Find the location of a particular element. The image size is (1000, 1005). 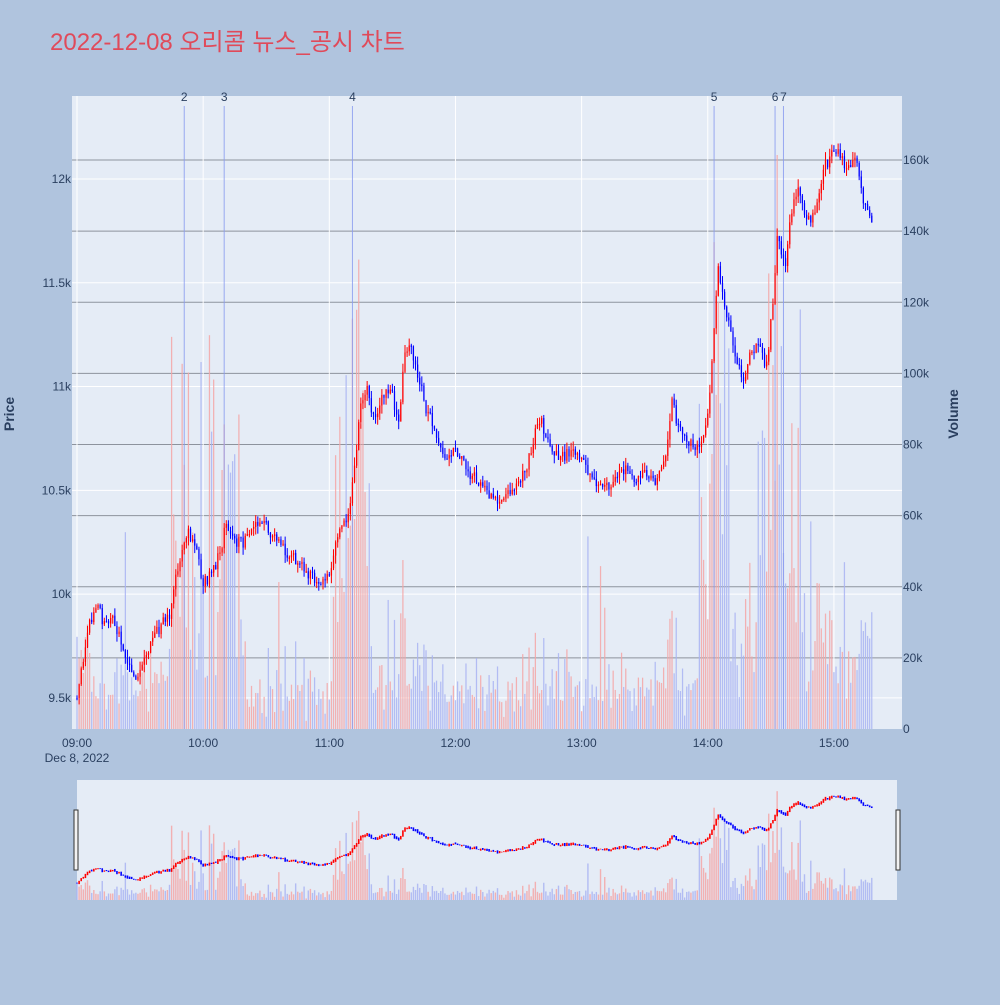

range-slider-right-handle is located at coordinates (898, 840).